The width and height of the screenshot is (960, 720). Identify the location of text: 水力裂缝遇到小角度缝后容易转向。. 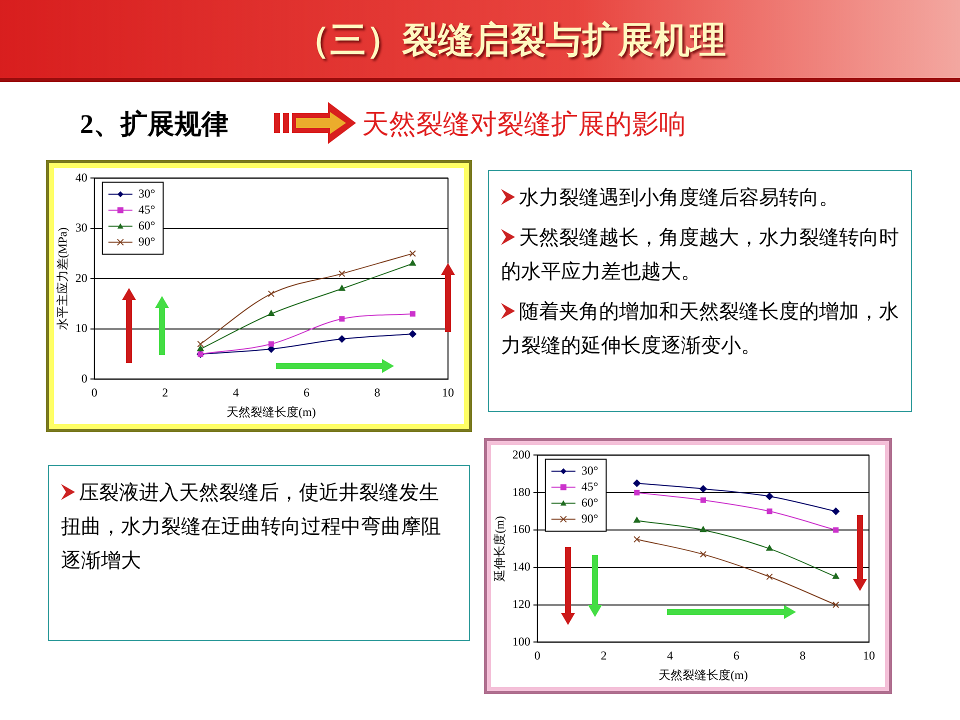
(679, 198).